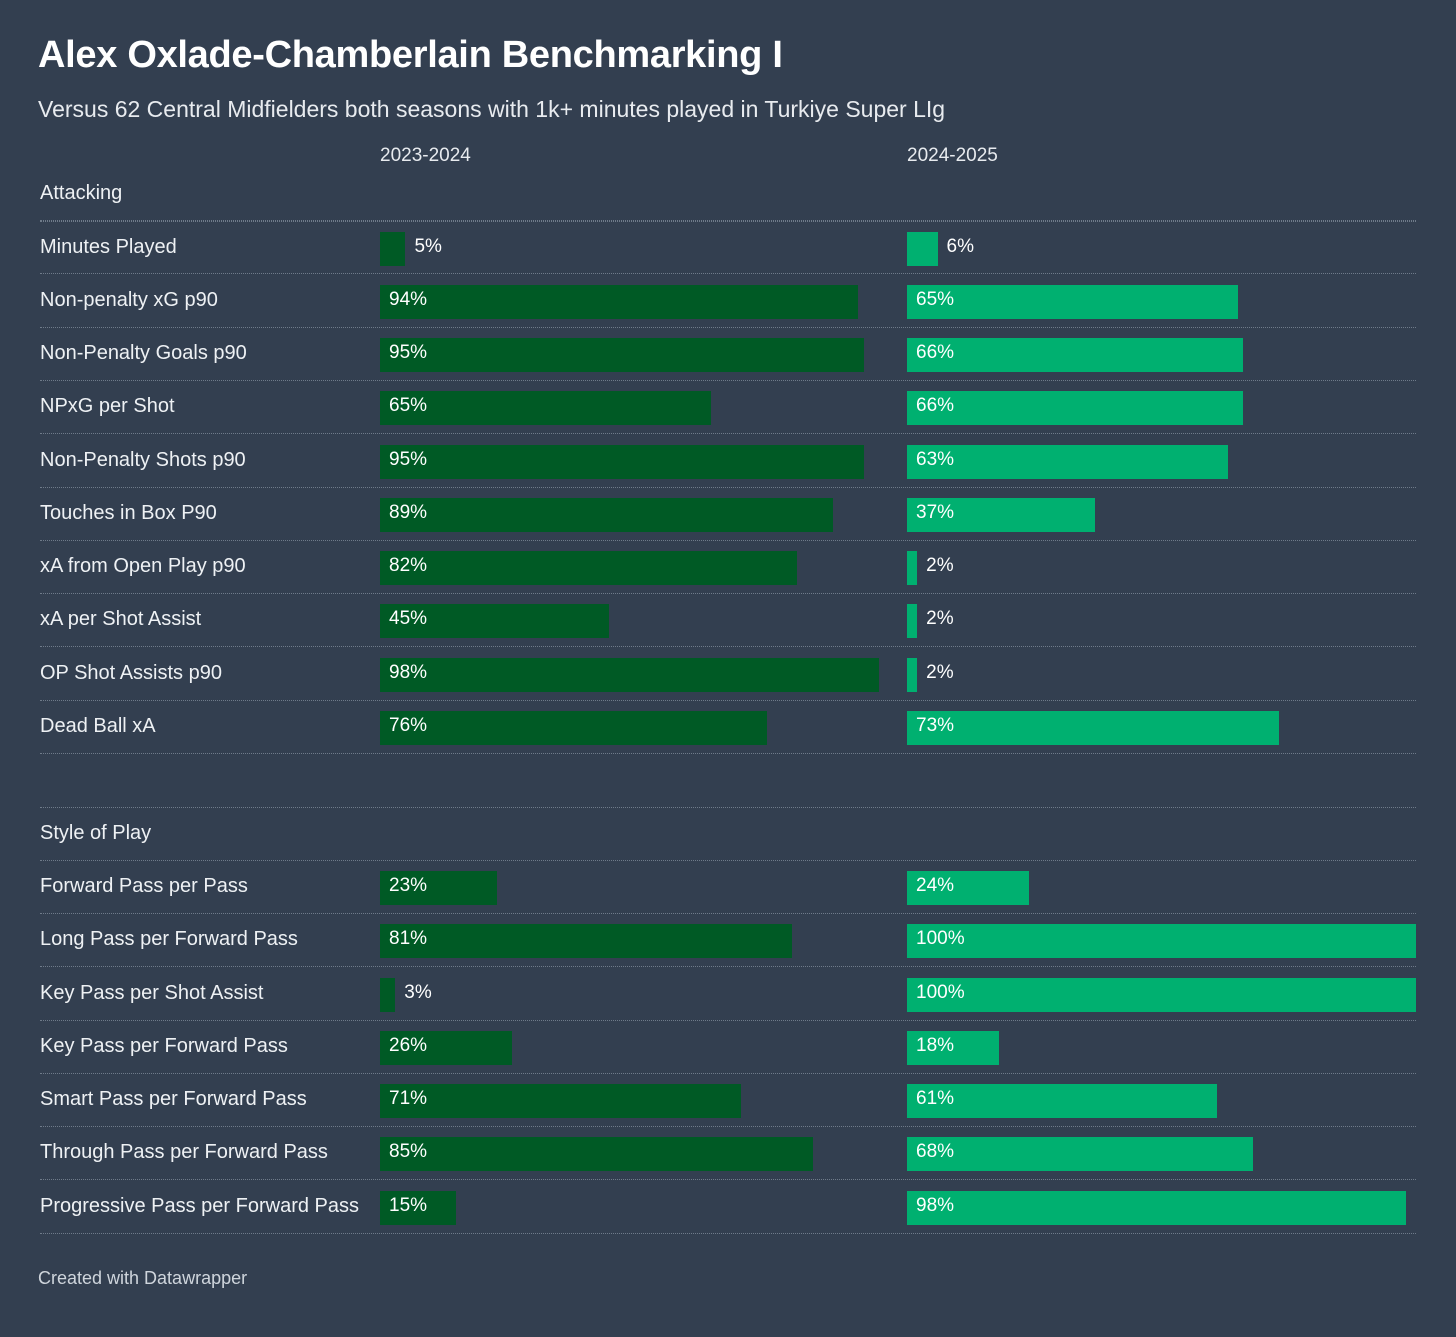 The image size is (1456, 1337). I want to click on metric-label: Long Pass per Forward Pass, so click(169, 939).